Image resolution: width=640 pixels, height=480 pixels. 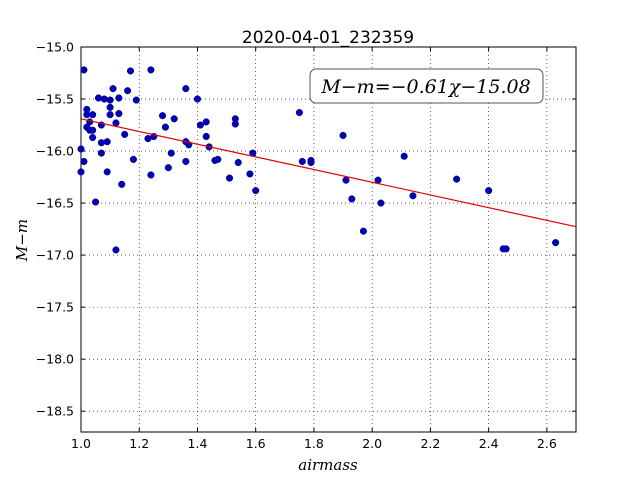 I want to click on annotation-text: M−m=−0.61χ−15.08, so click(x=425, y=87).